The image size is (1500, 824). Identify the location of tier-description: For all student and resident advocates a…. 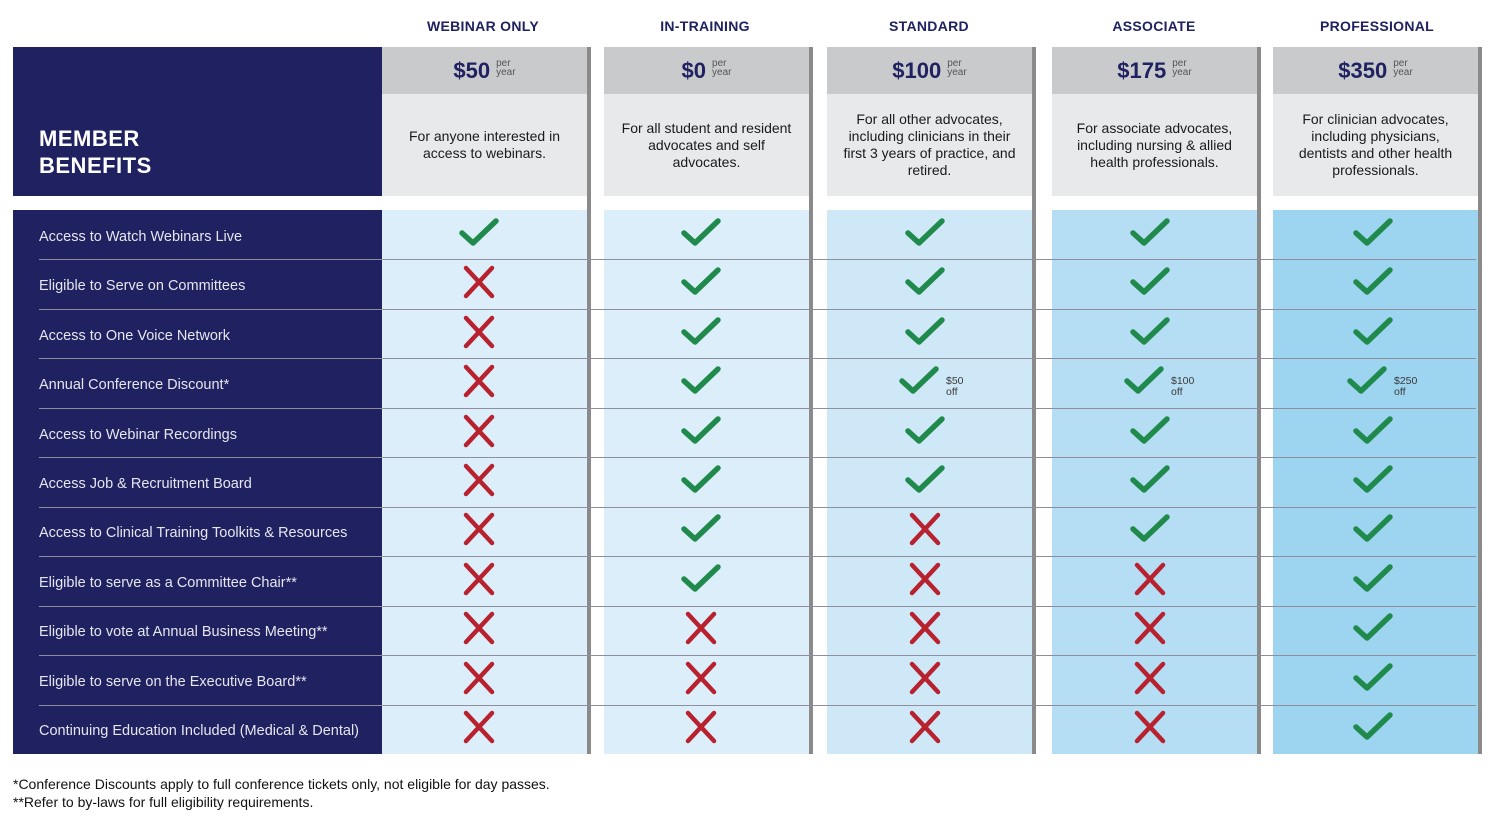
(706, 145).